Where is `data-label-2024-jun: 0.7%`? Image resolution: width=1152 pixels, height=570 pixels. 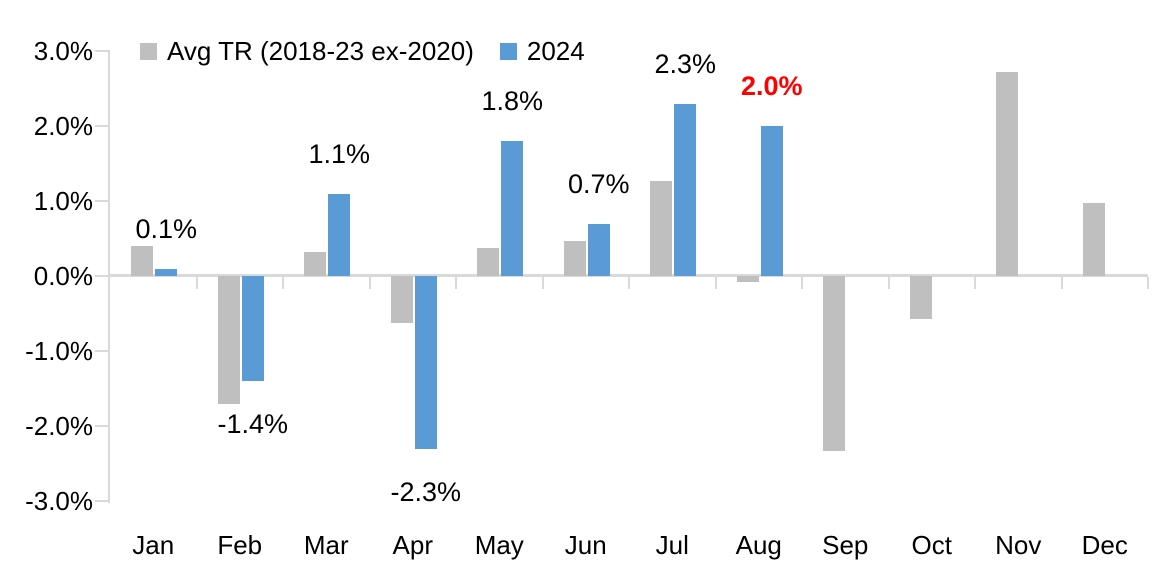 data-label-2024-jun: 0.7% is located at coordinates (598, 183).